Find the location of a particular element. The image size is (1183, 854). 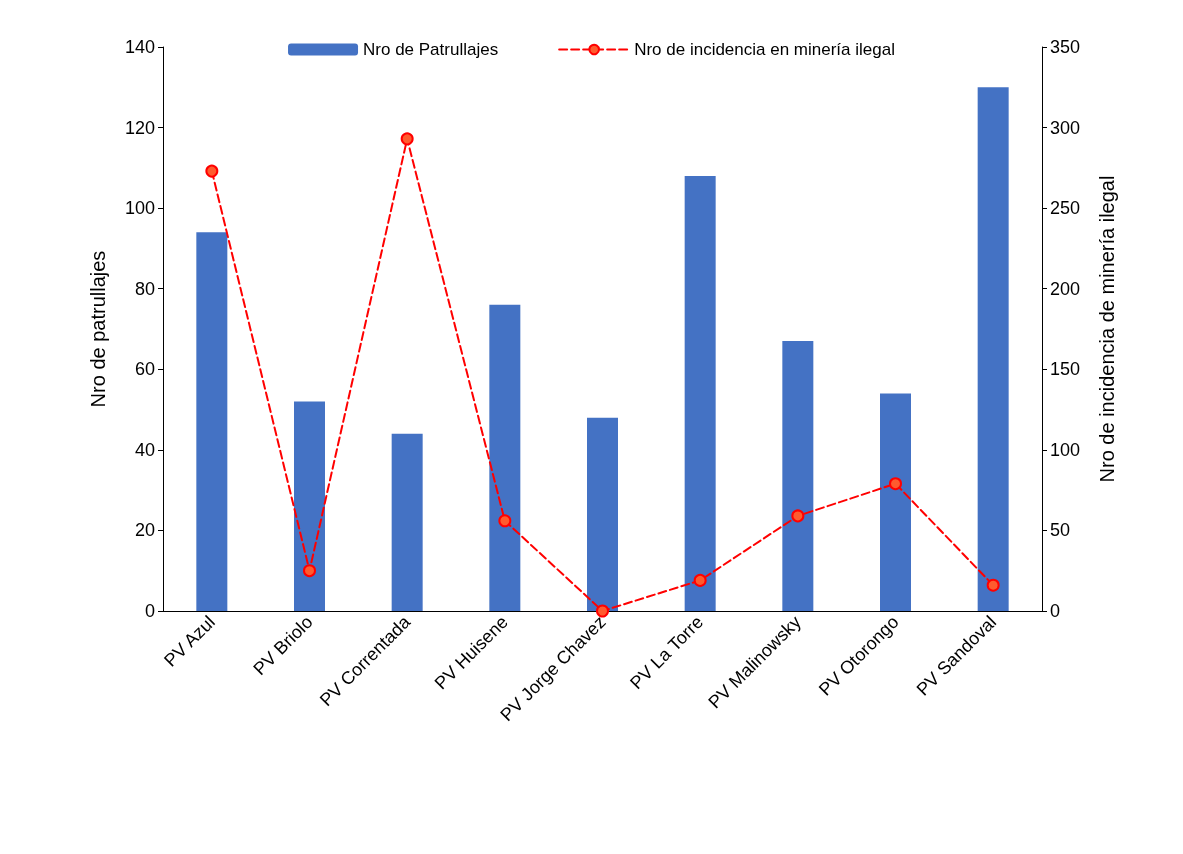

y2-tick-label: 350 is located at coordinates (1065, 47).